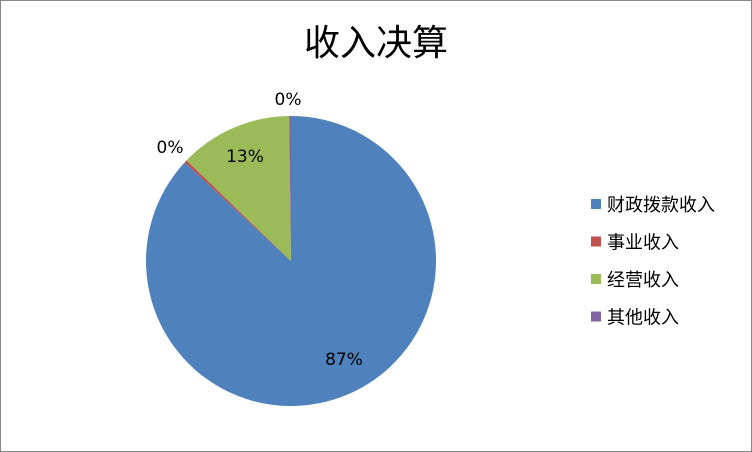  What do you see at coordinates (344, 360) in the screenshot?
I see `data-label: 87%` at bounding box center [344, 360].